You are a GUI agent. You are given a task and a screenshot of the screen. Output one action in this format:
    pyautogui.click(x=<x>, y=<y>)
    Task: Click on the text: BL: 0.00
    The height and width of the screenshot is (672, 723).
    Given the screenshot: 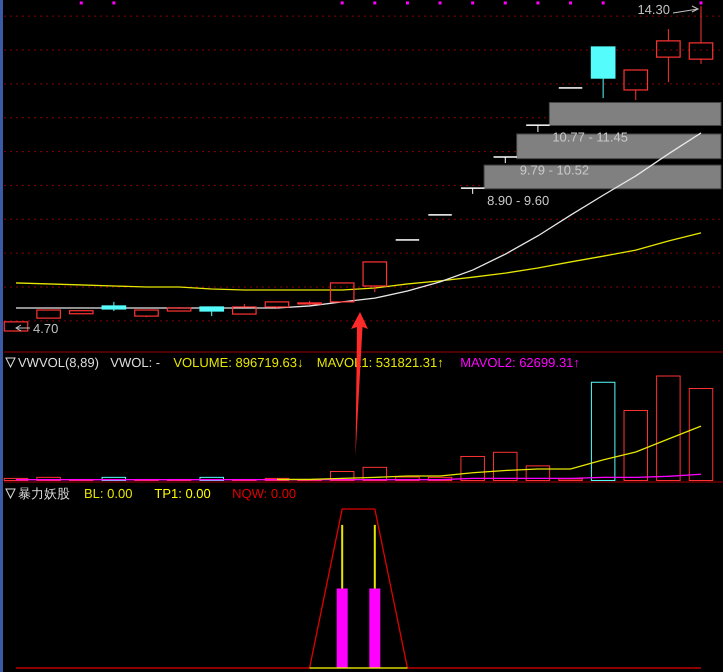 What is the action you would take?
    pyautogui.click(x=108, y=493)
    